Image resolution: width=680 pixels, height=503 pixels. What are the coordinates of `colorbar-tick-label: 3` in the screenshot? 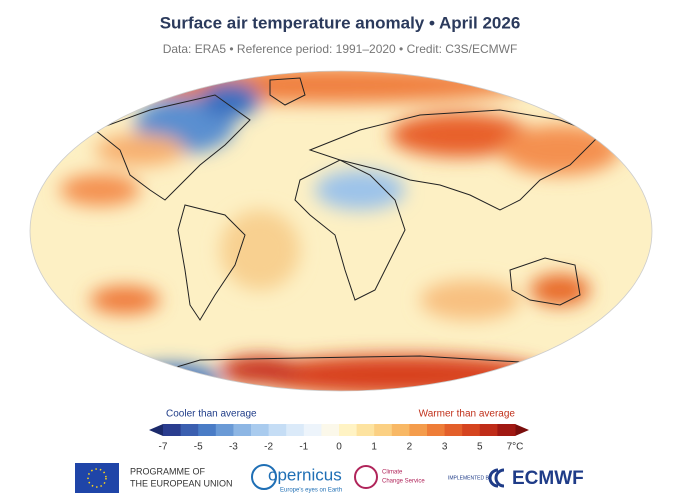 It's located at (445, 447).